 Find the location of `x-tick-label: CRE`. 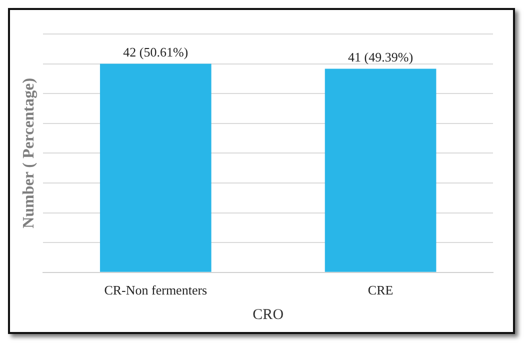

x-tick-label: CRE is located at coordinates (381, 290).